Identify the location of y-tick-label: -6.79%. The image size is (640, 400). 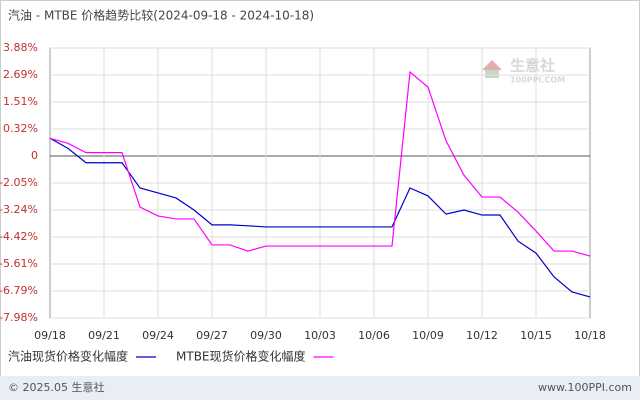
(19, 290).